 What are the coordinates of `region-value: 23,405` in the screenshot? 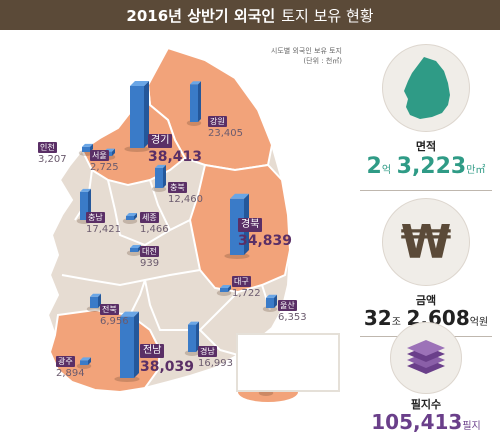 It's located at (225, 133).